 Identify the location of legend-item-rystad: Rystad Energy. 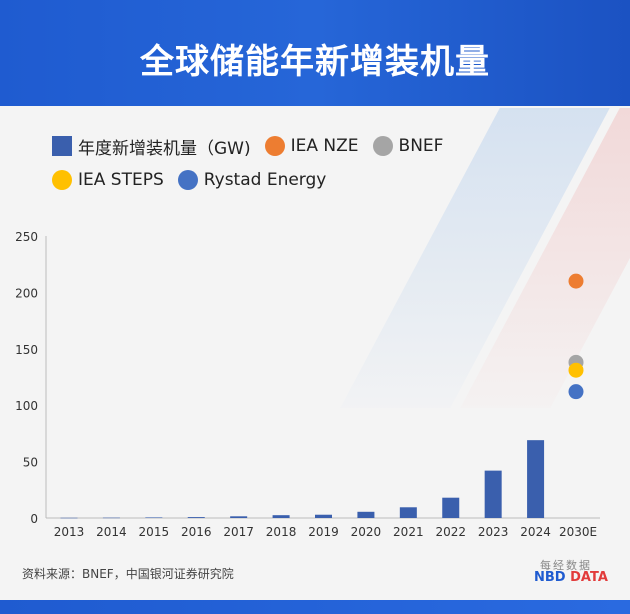
(252, 180).